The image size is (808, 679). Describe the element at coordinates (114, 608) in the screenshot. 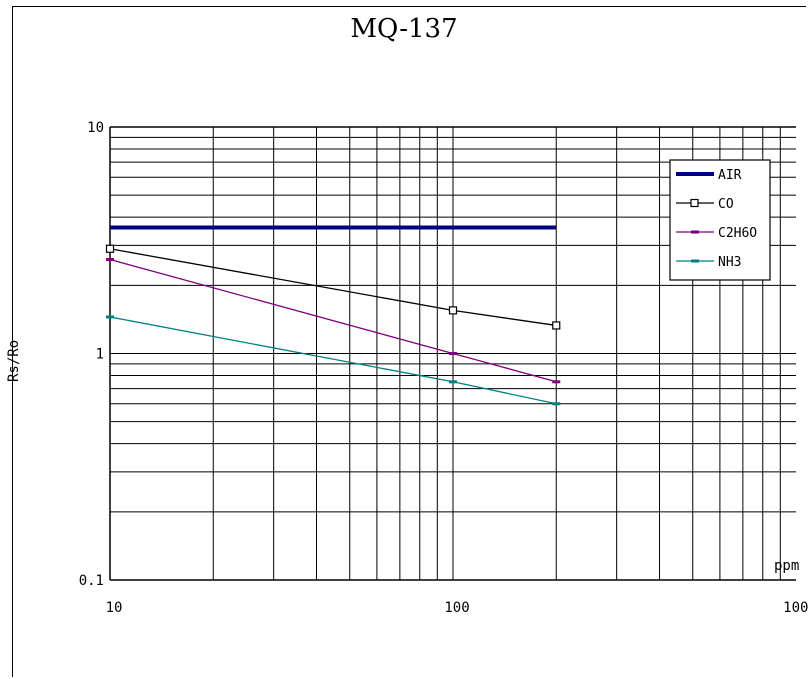

I see `x-tick-label: 10` at that location.